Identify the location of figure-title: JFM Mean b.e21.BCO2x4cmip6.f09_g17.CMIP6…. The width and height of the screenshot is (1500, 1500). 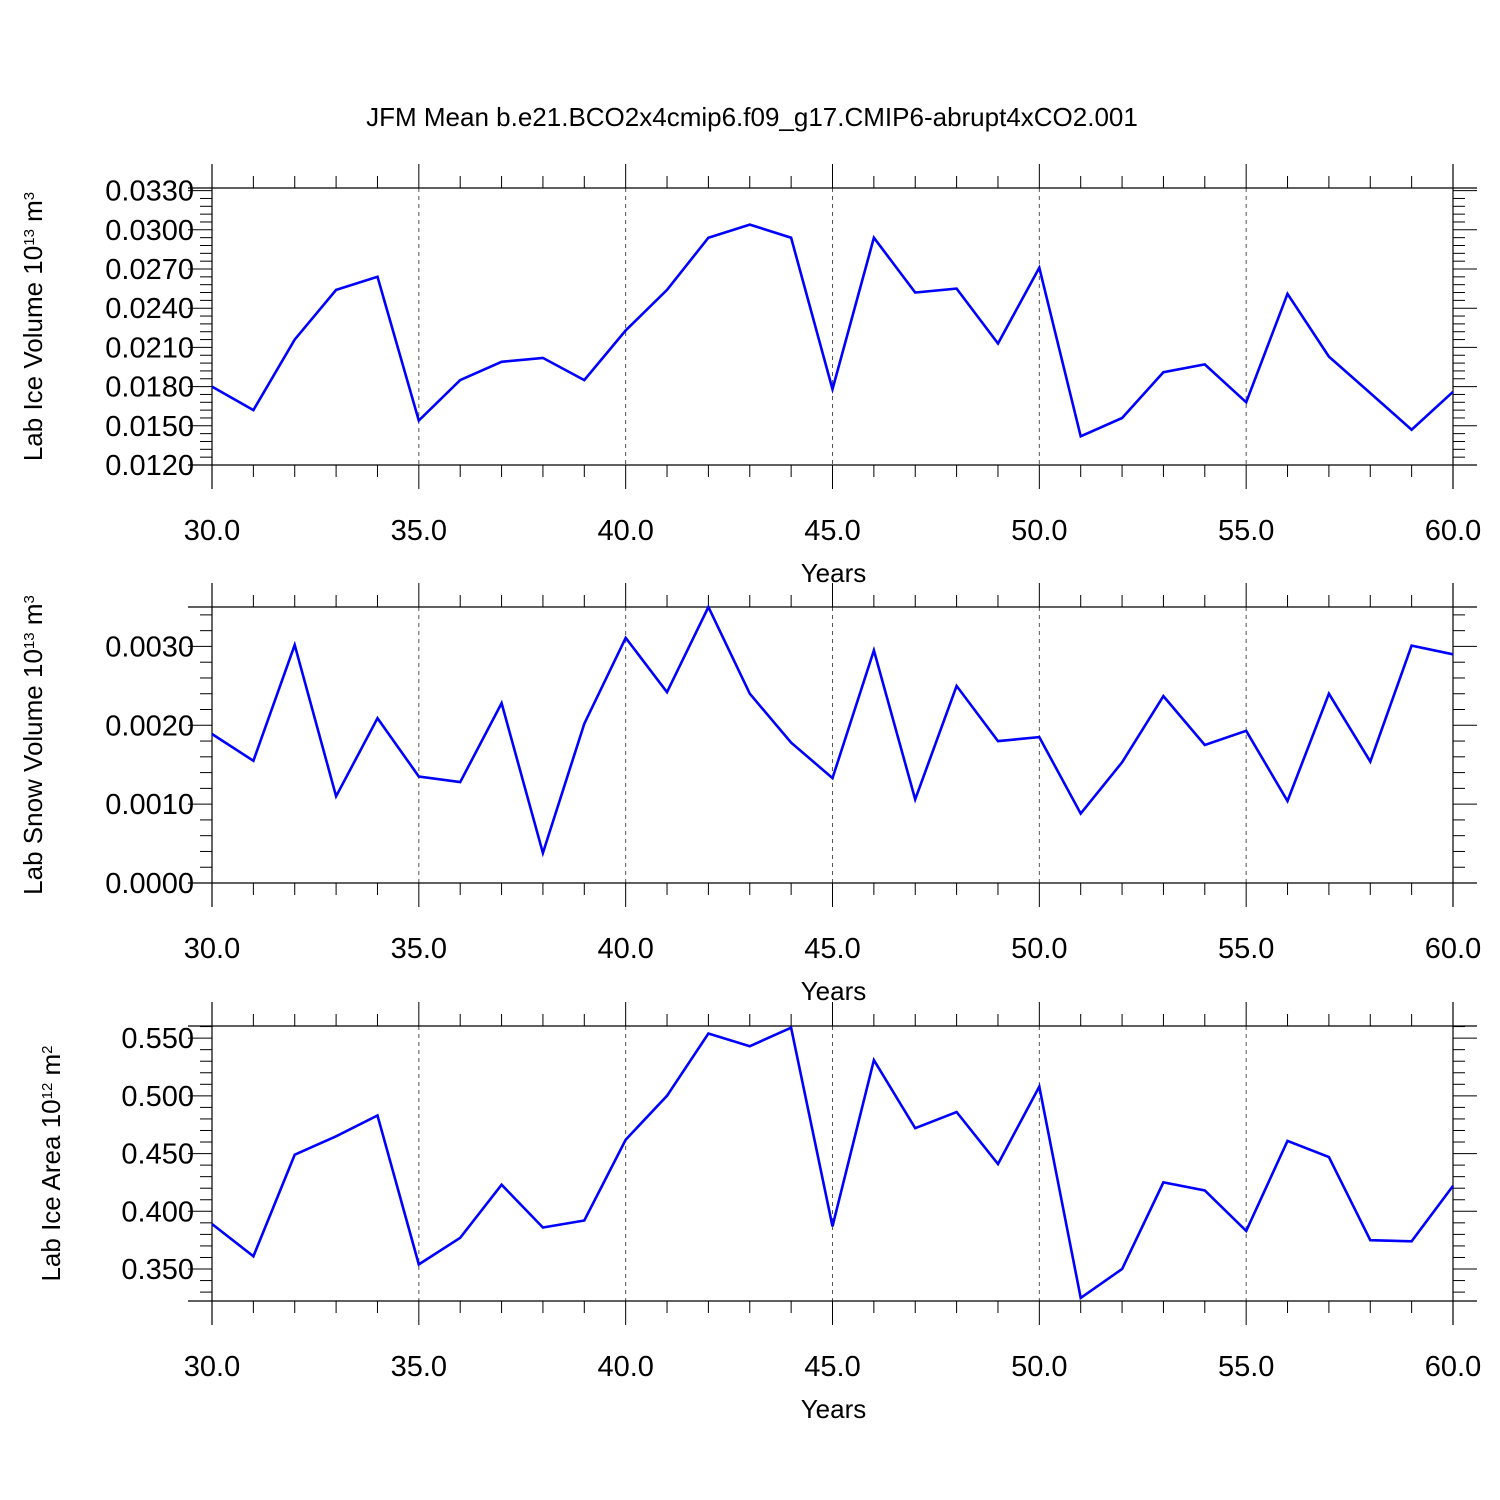
(752, 117).